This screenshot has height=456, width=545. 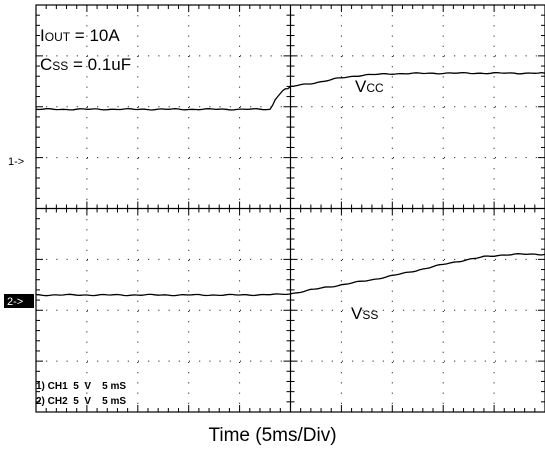 I want to click on ch2-info: 2) CH2 5 V 5 mS, so click(x=81, y=401).